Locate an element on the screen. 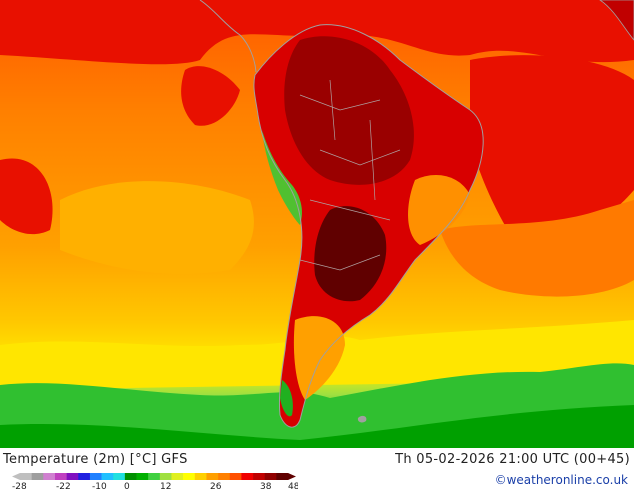  legend-arrow-left is located at coordinates (16, 476).